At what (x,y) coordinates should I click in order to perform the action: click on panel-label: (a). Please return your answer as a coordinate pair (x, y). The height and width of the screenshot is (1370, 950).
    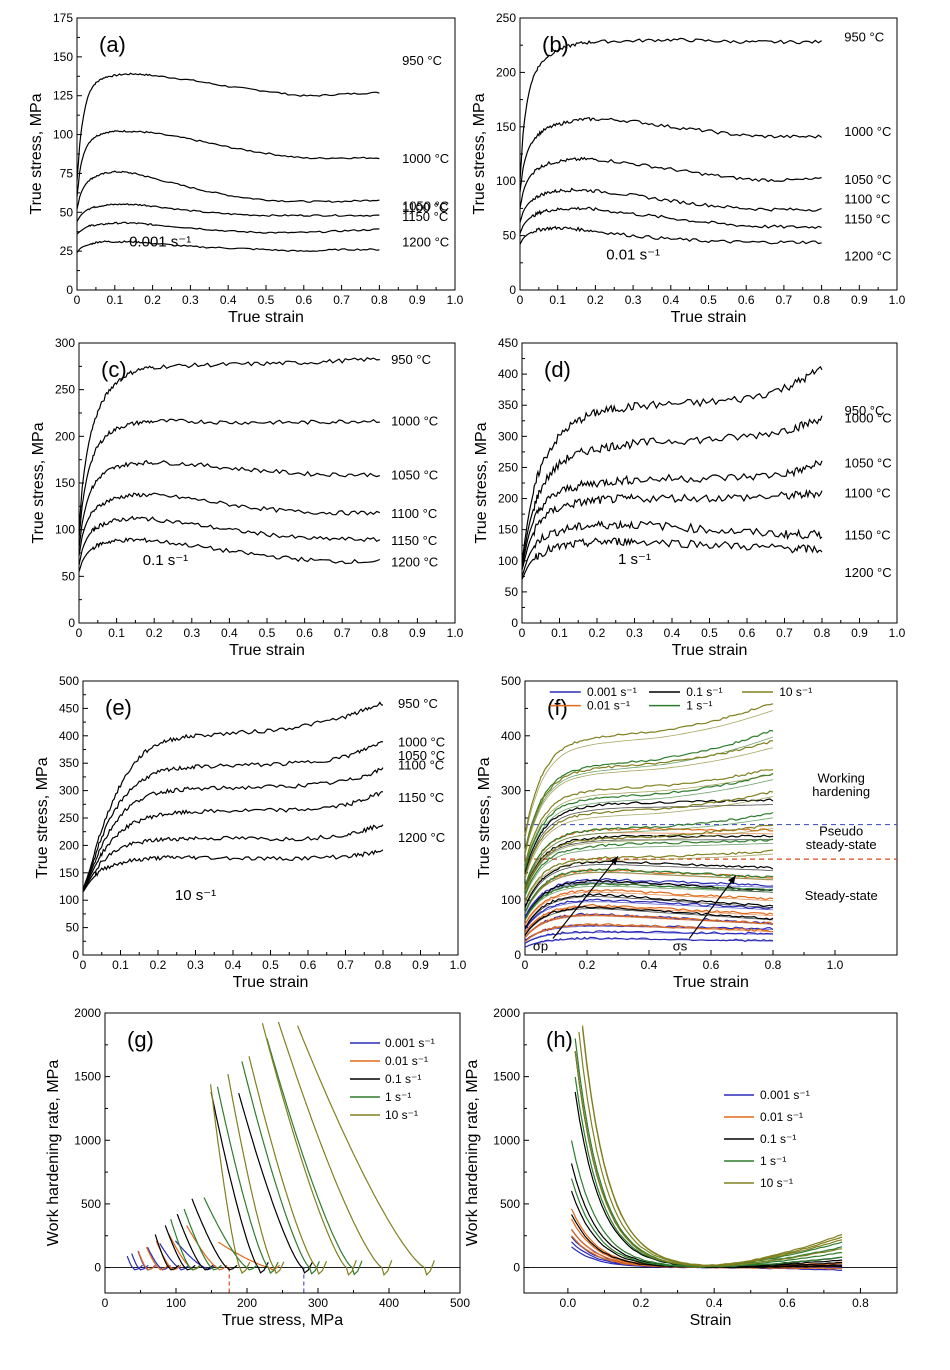
    Looking at the image, I should click on (112, 44).